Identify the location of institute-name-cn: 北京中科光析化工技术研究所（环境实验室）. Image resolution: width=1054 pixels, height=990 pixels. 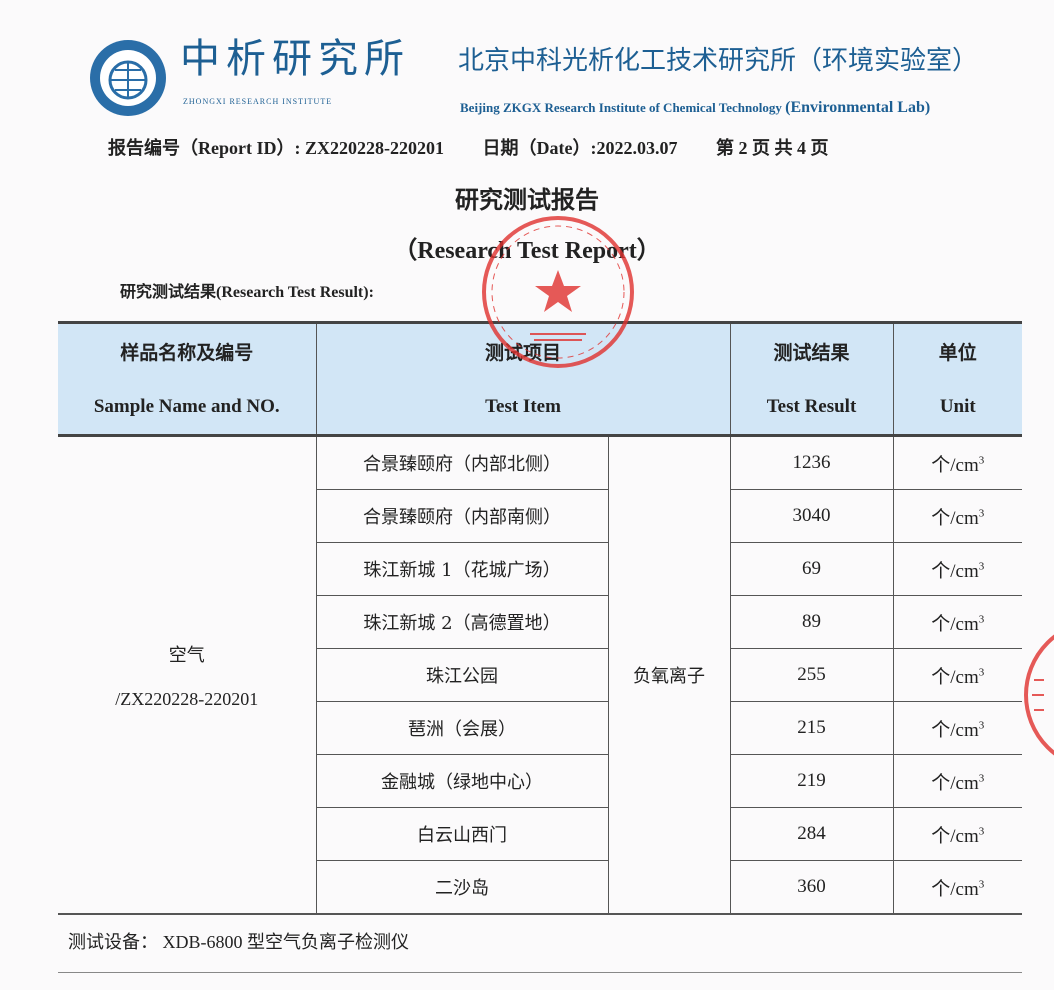
(718, 61).